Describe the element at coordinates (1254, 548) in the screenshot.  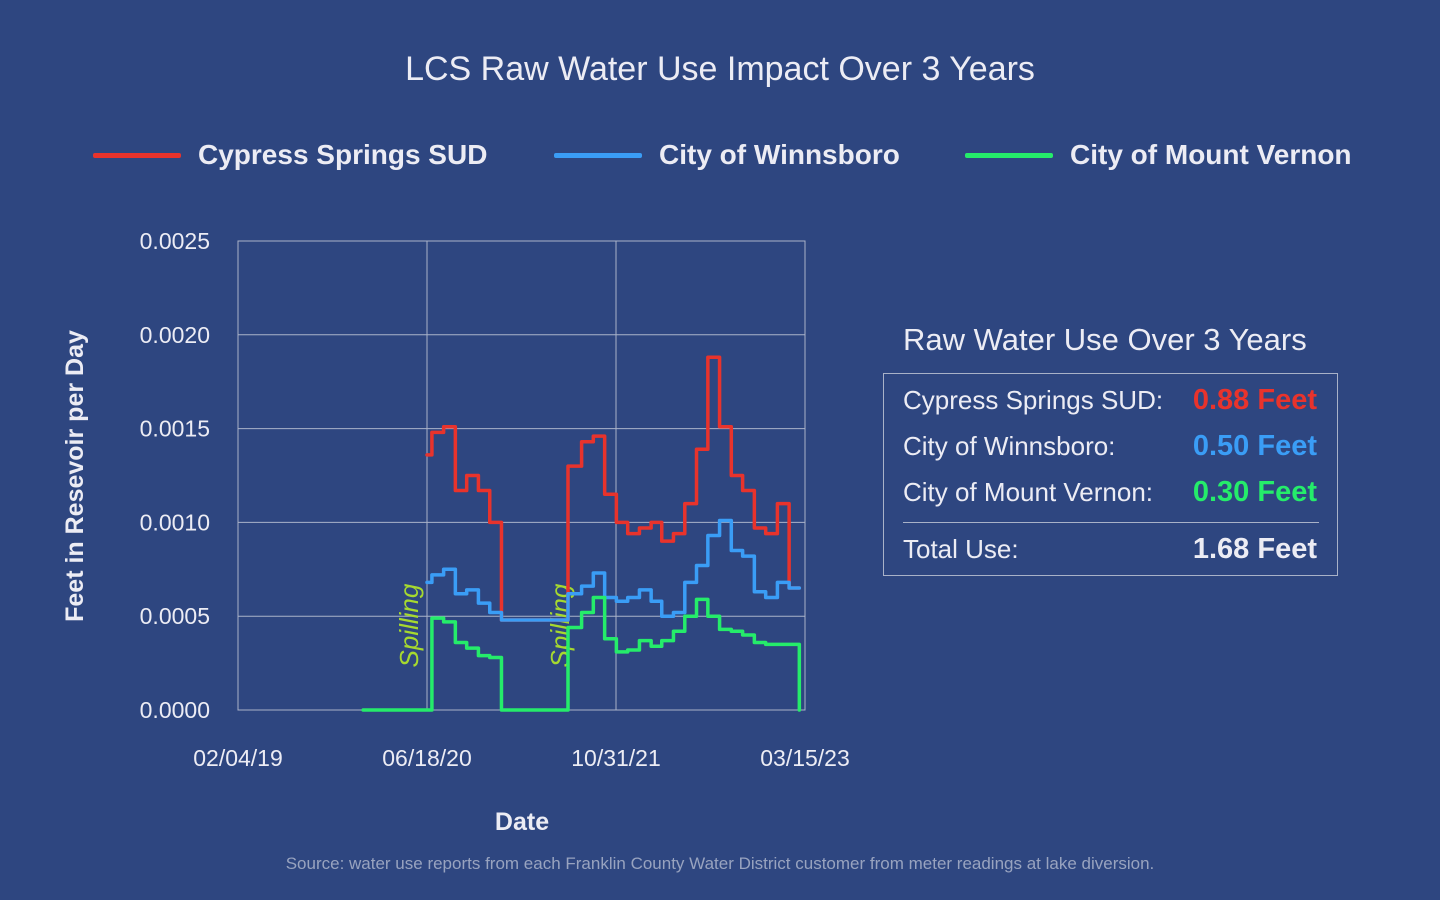
I see `summary-total-value: 1.68 Feet` at that location.